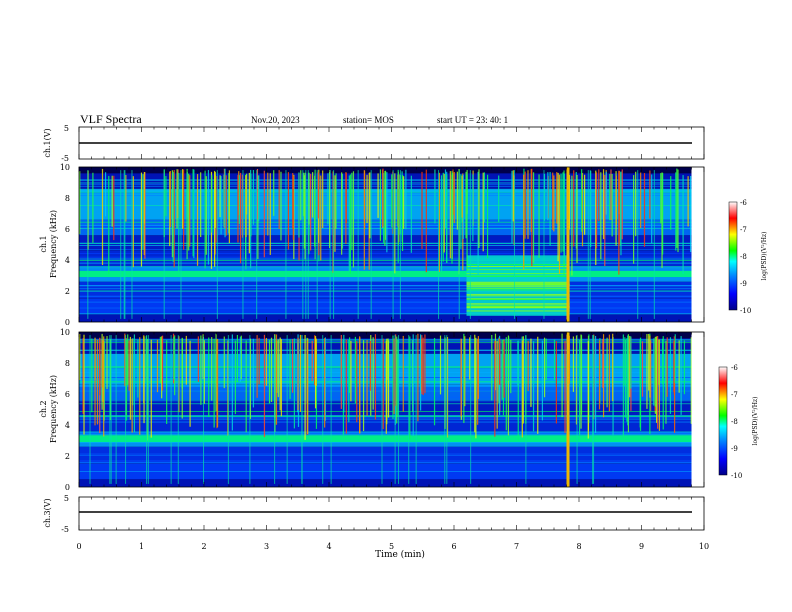 The width and height of the screenshot is (792, 612). Describe the element at coordinates (453, 546) in the screenshot. I see `x-tick-label-6: 6` at that location.